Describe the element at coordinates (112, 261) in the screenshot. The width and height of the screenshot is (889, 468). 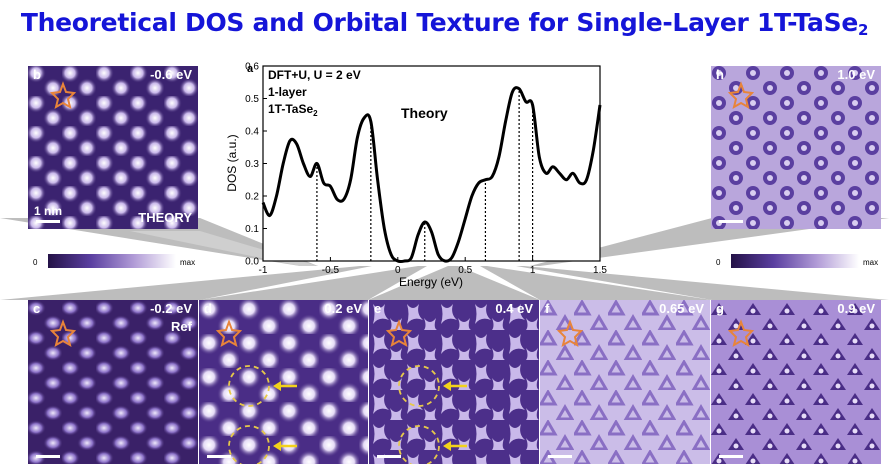
I see `colorbar-left` at that location.